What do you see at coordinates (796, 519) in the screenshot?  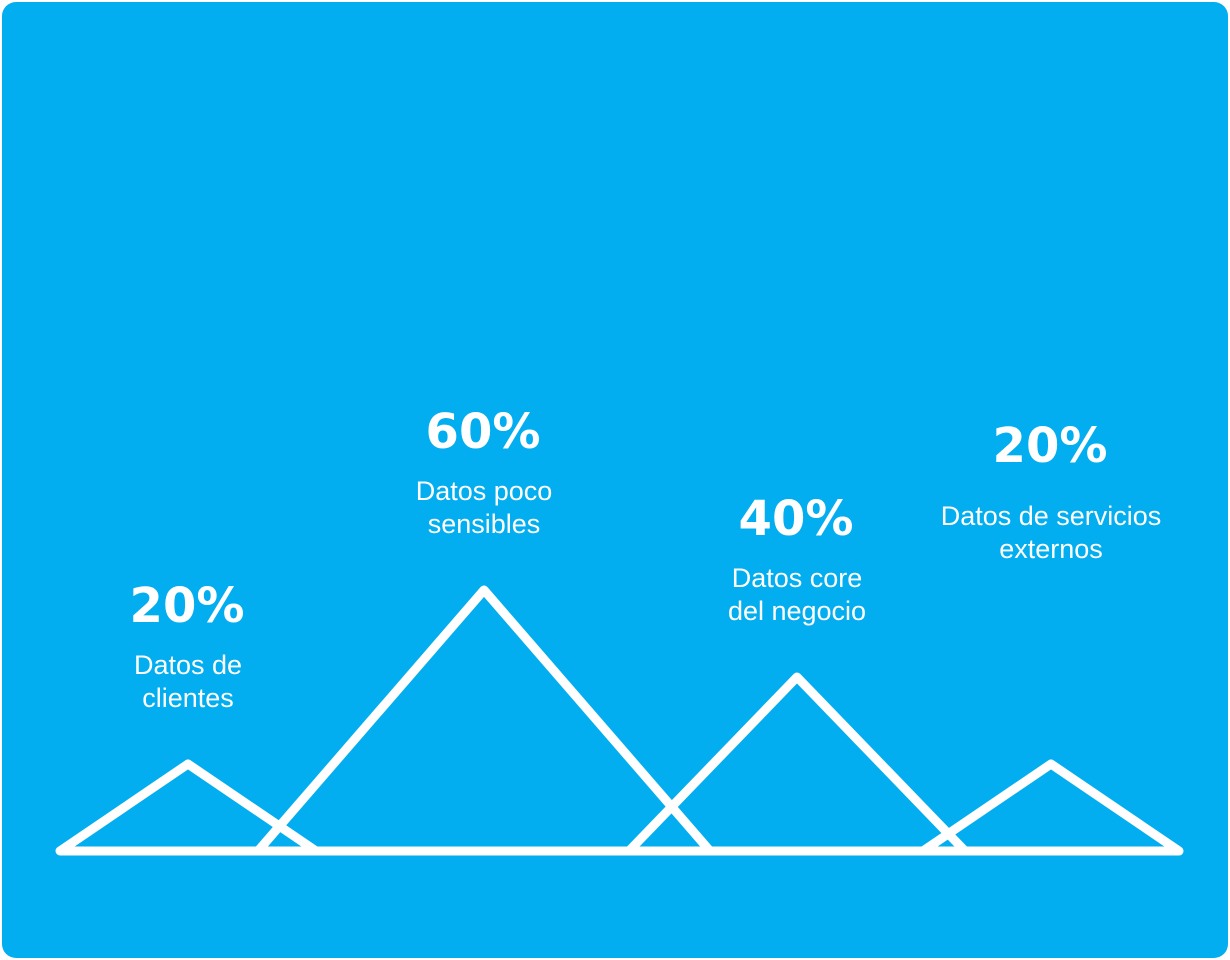 I see `value-label-3: 40%` at bounding box center [796, 519].